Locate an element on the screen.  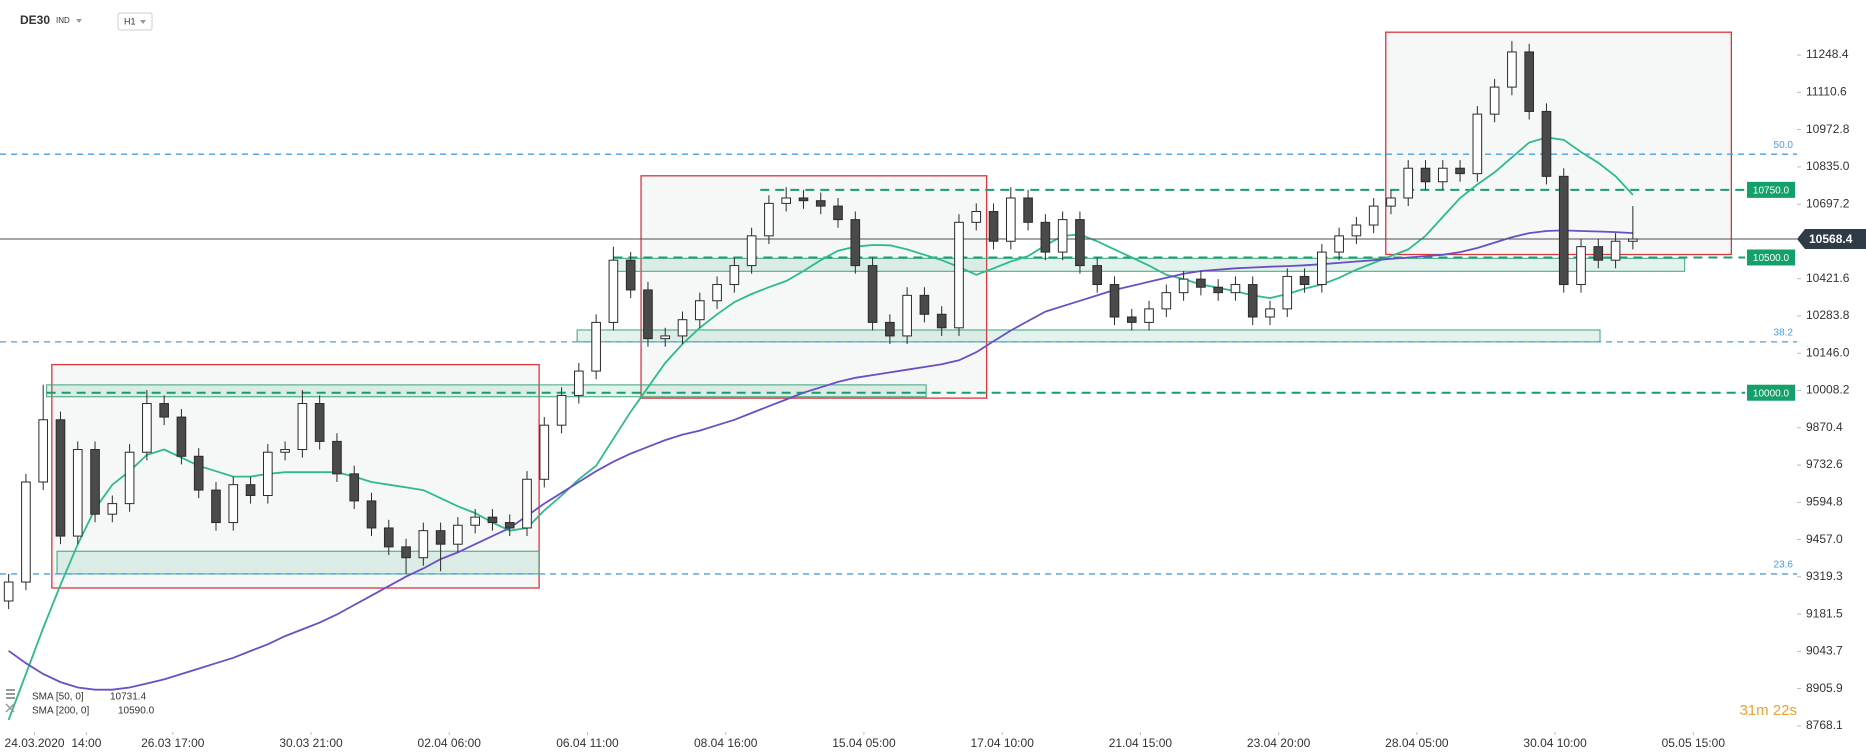
y-tick-label: 10146.0 is located at coordinates (1828, 352).